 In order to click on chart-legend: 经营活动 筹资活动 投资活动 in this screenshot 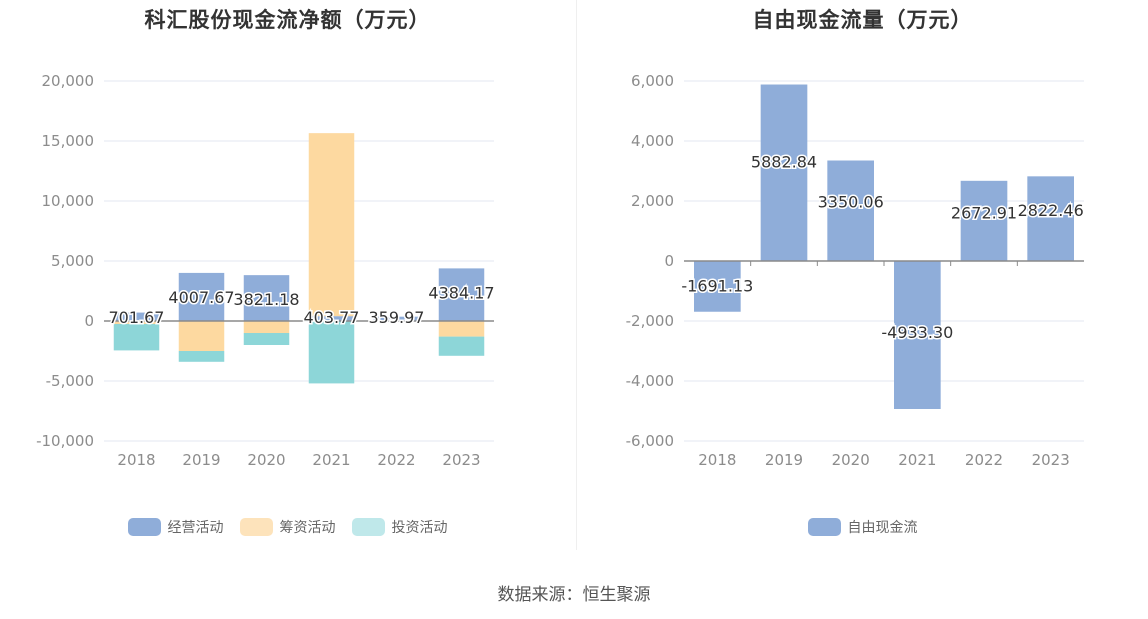, I will do `click(287, 527)`.